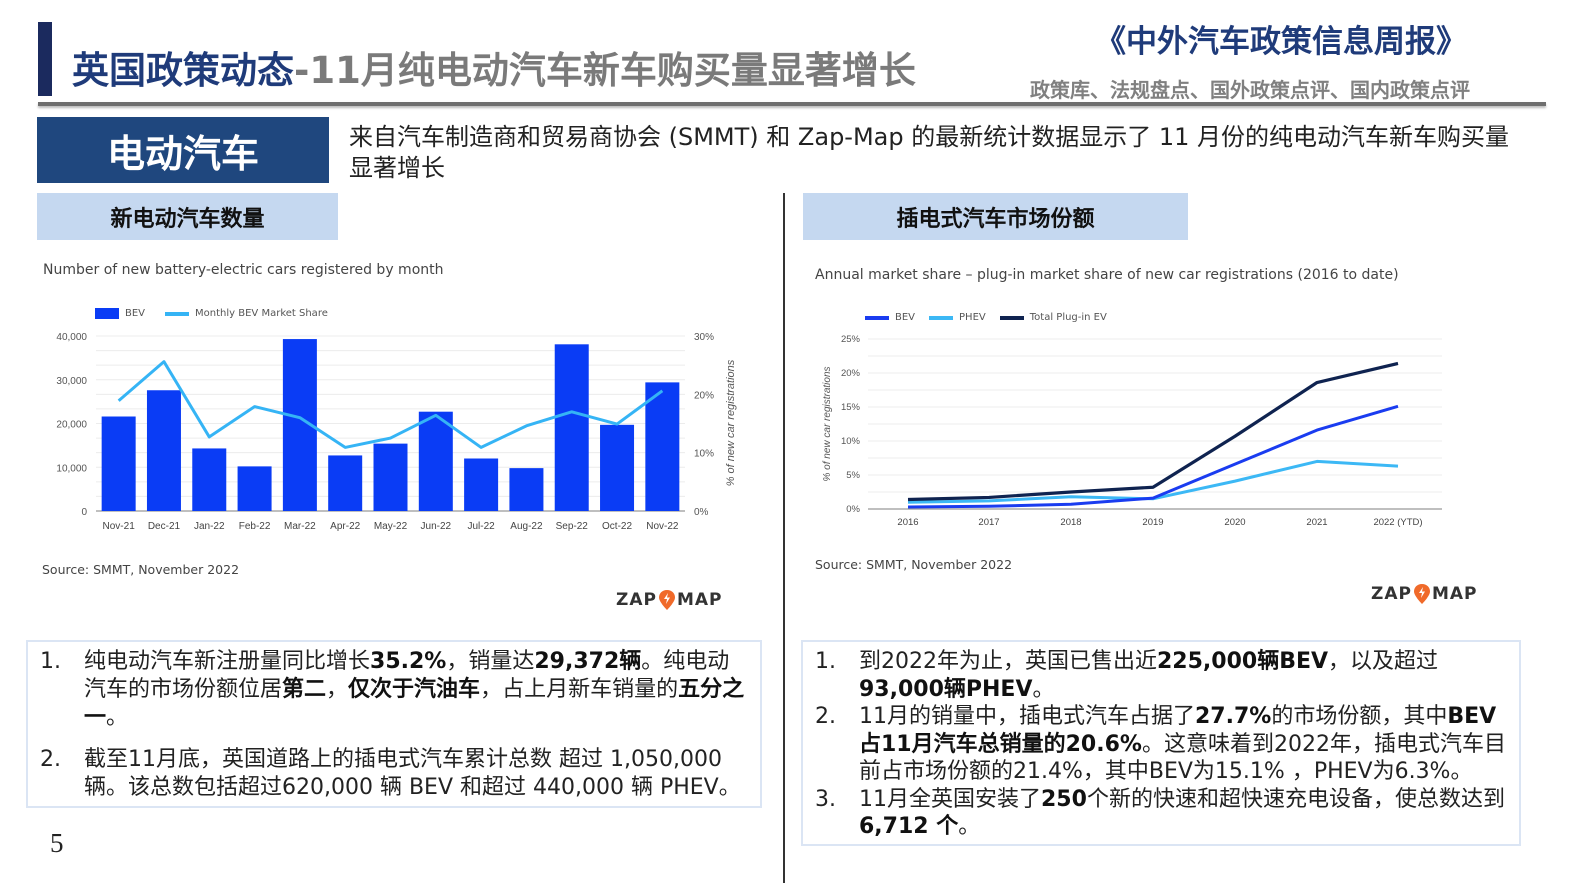  Describe the element at coordinates (995, 216) in the screenshot. I see `right-panel-header: 插电式汽车市场份额` at that location.